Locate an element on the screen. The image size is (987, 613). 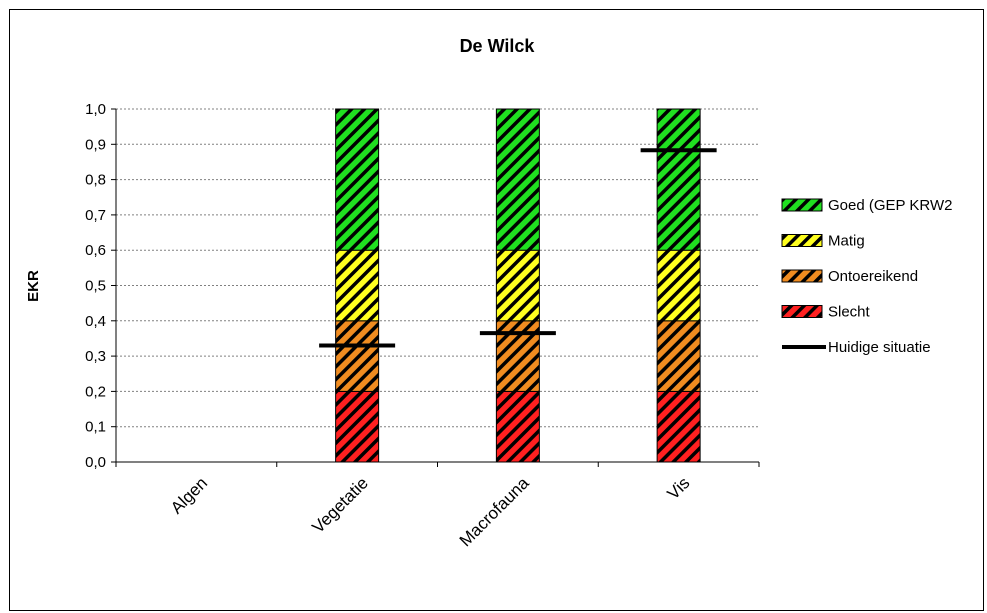
bar-segment-matig-vegetatie is located at coordinates (357, 285).